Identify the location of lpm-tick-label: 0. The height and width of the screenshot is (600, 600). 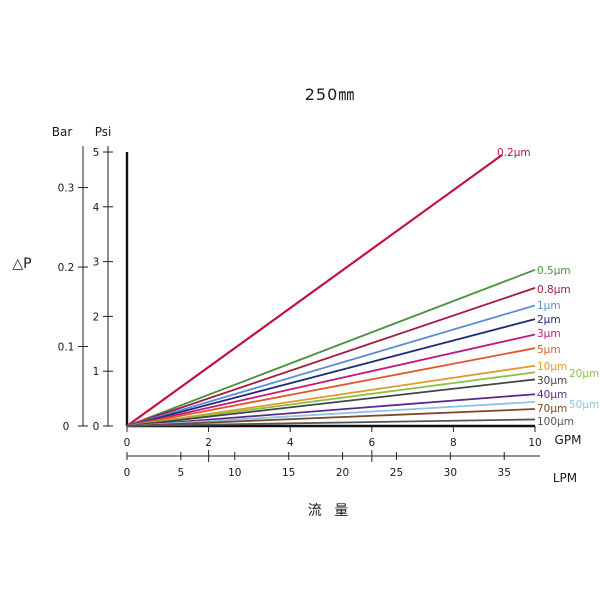
(127, 473).